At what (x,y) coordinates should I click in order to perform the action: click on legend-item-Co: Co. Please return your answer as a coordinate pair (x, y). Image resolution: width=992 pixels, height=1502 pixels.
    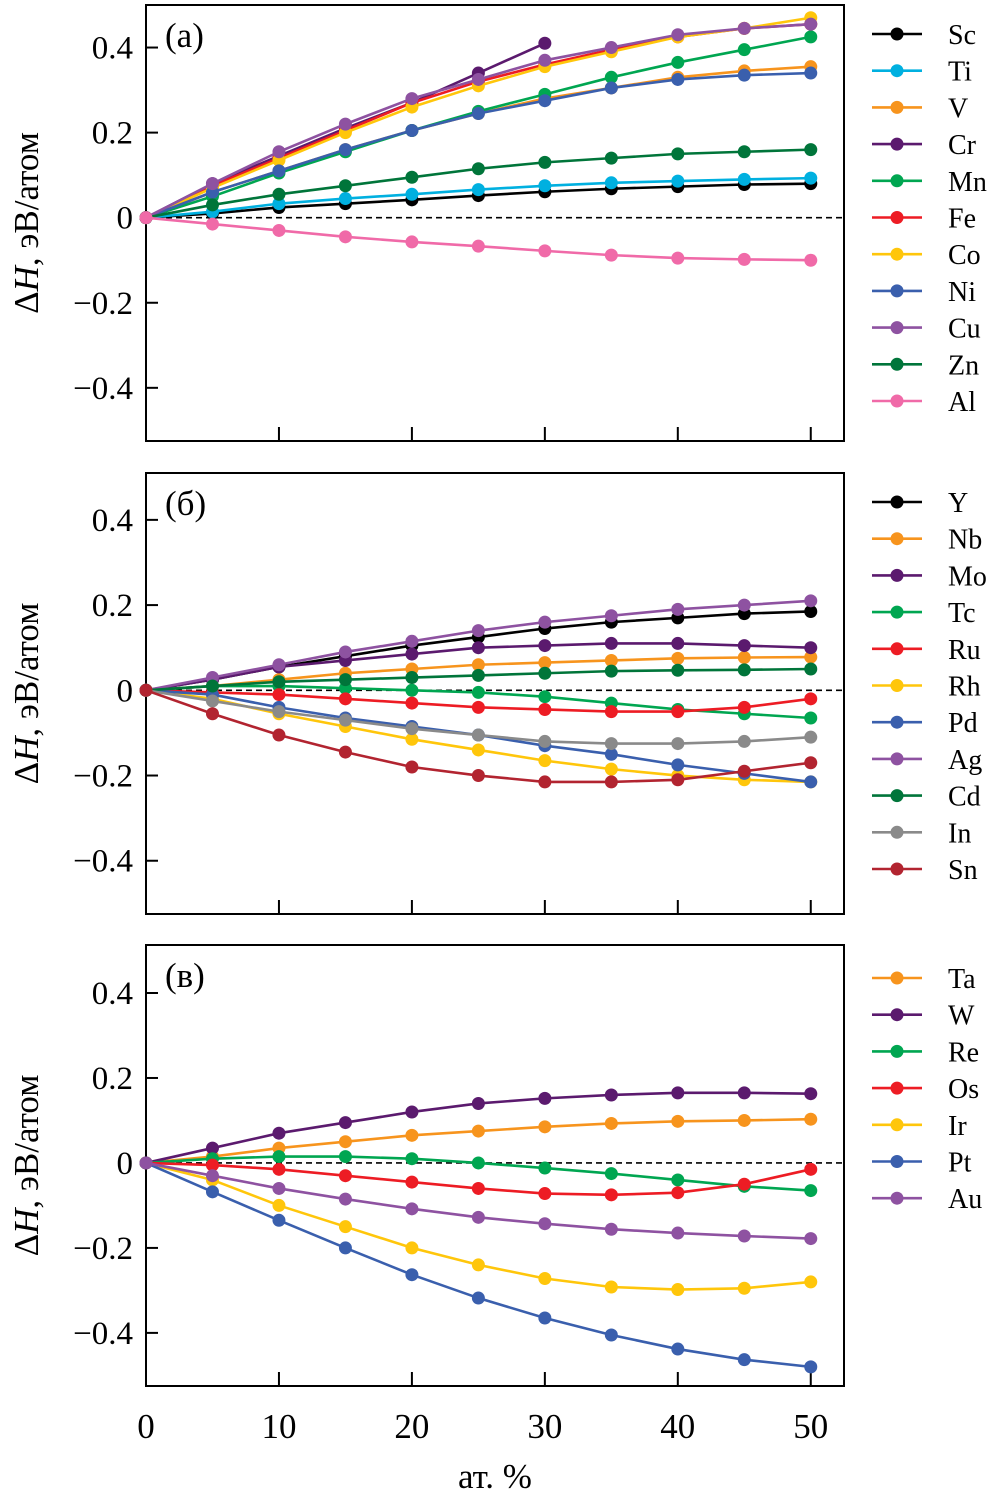
    Looking at the image, I should click on (926, 255).